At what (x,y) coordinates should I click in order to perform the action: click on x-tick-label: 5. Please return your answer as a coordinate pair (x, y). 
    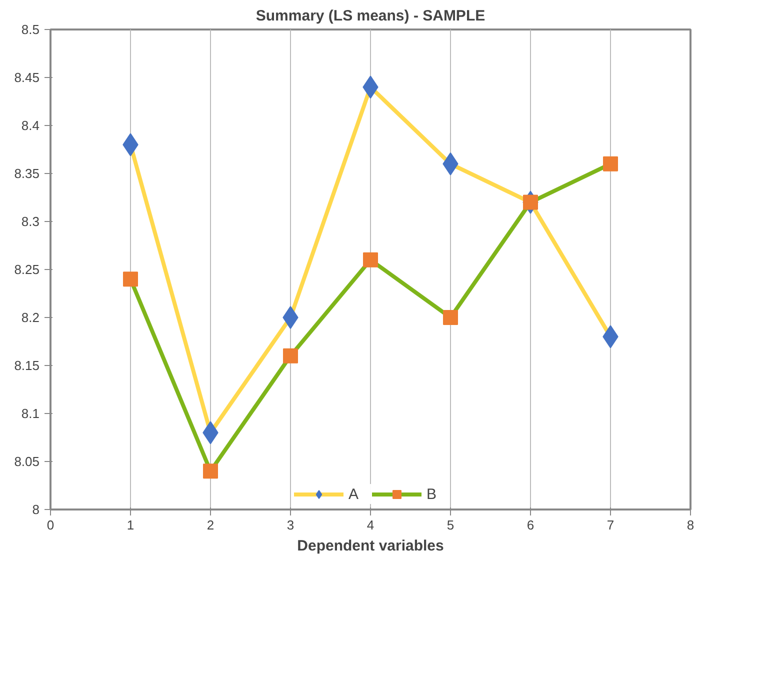
    Looking at the image, I should click on (450, 525).